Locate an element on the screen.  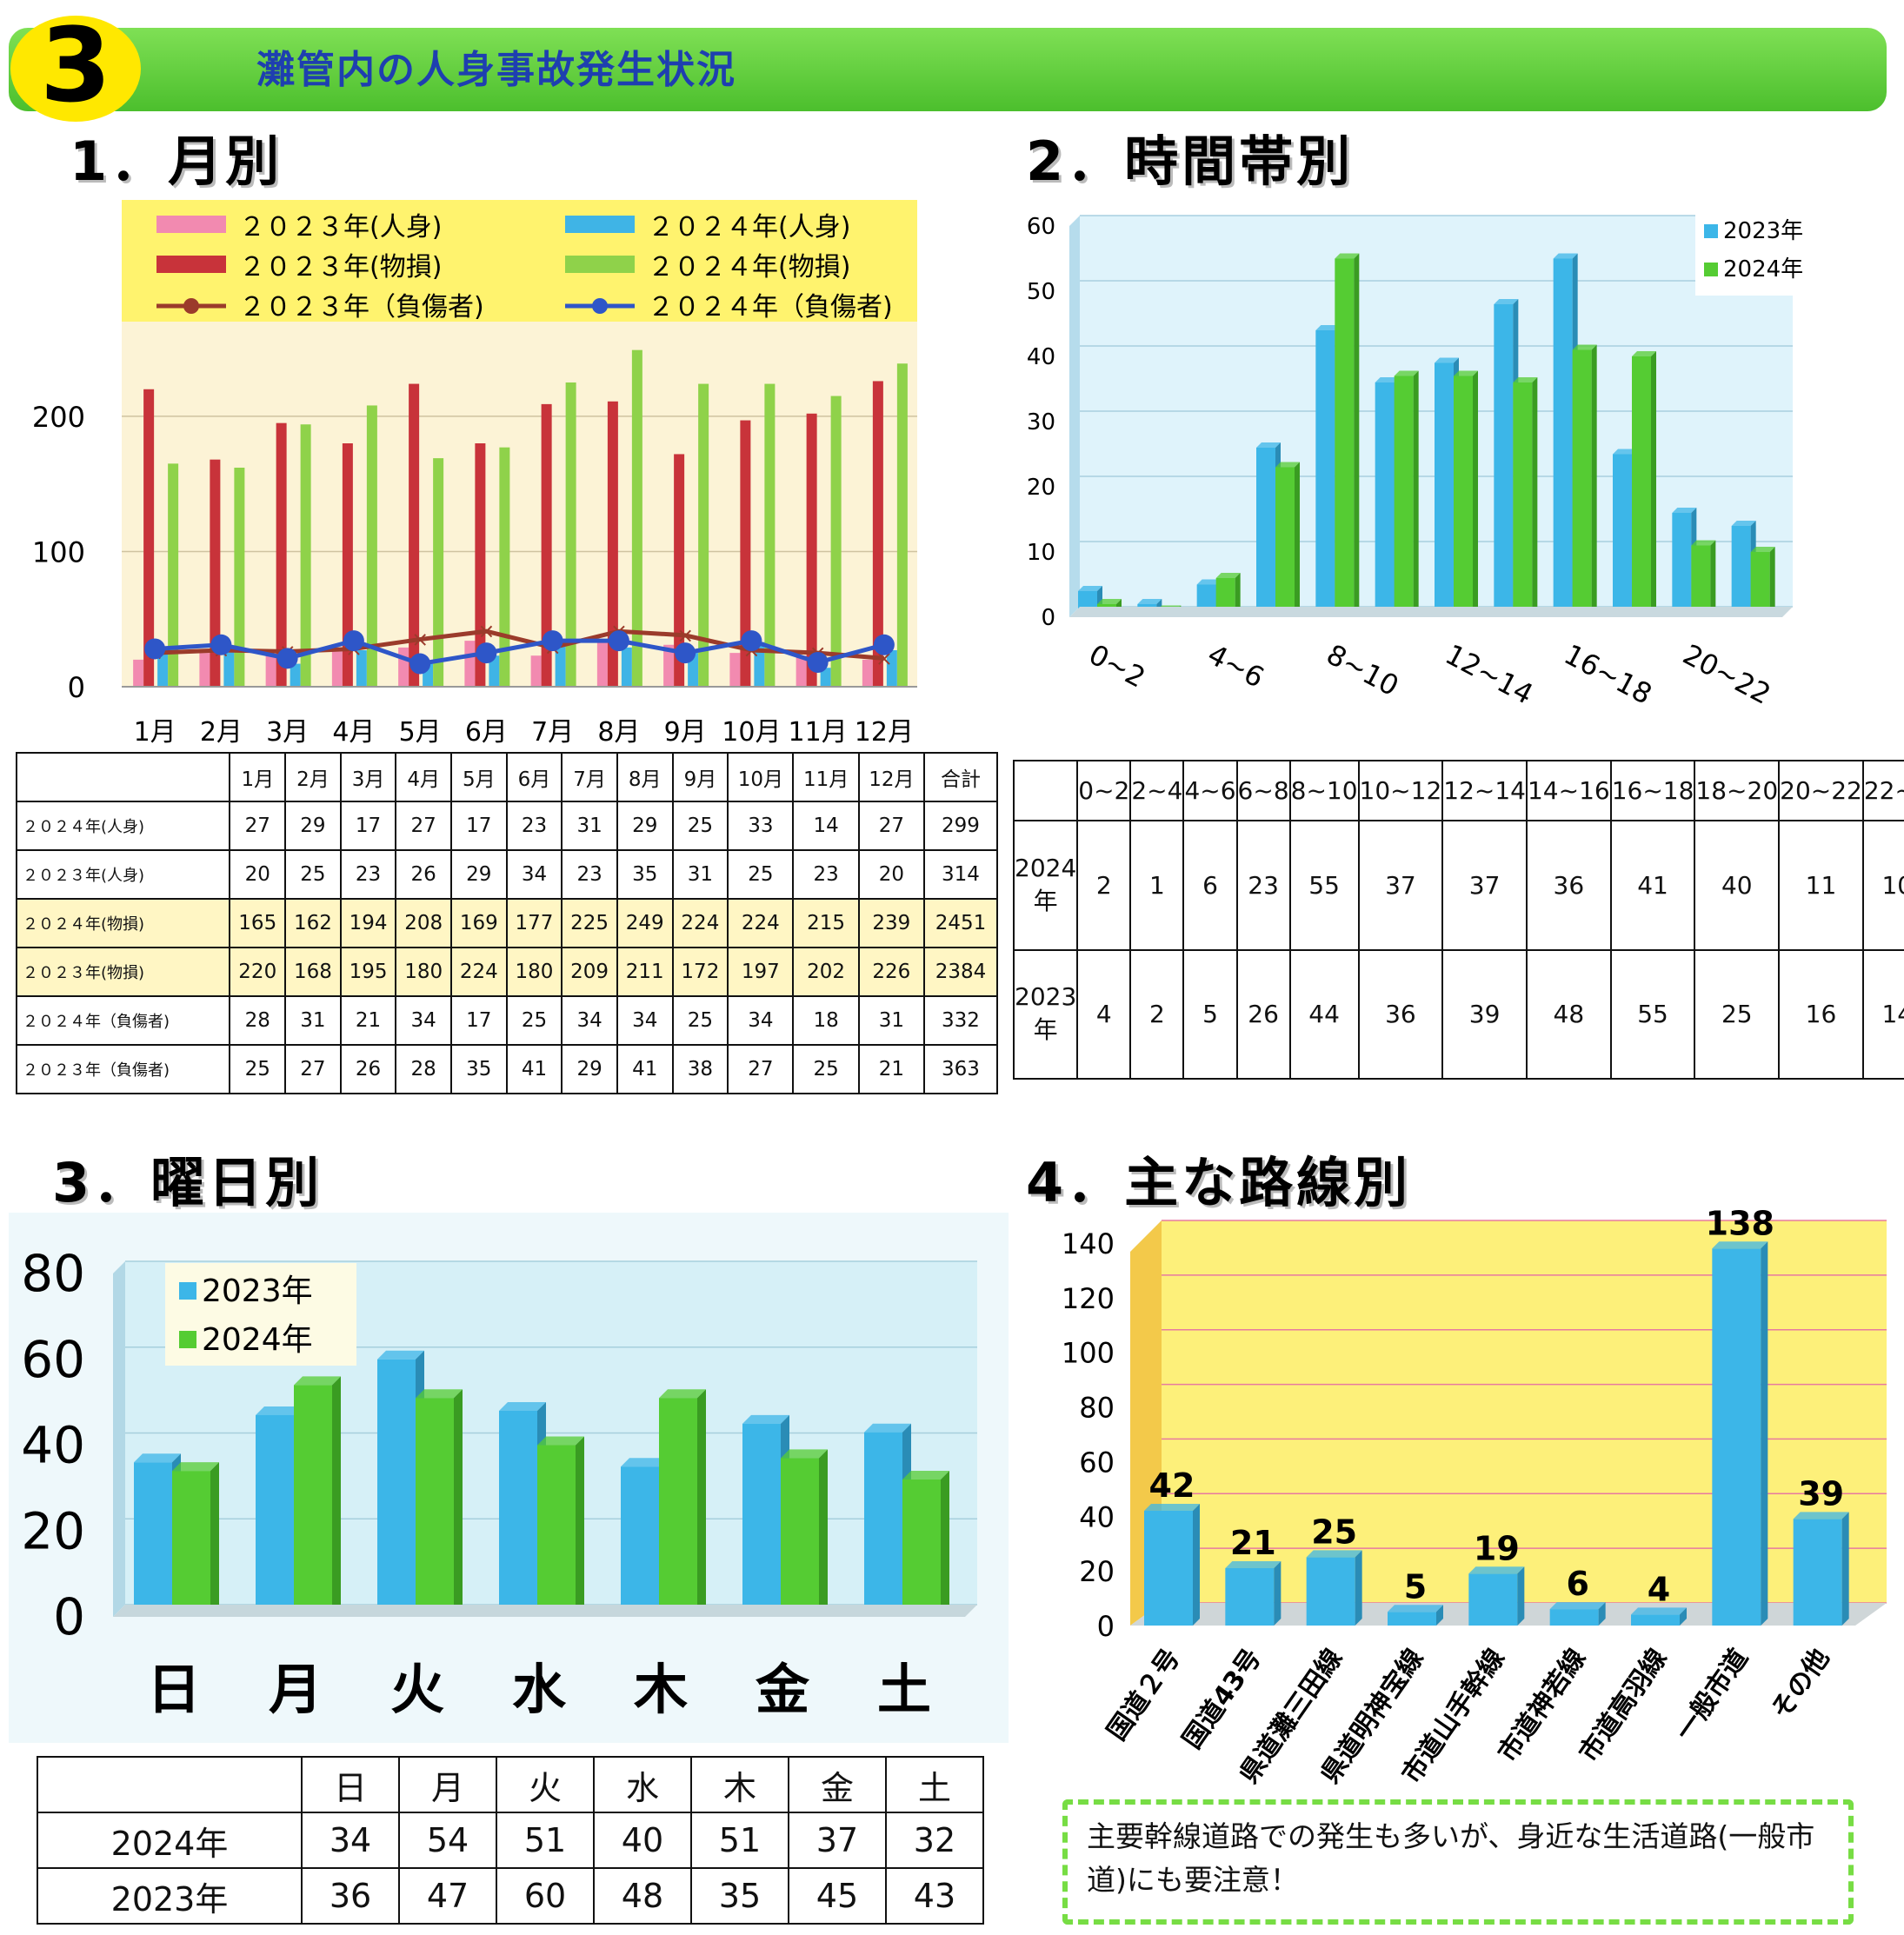
bar-route-top is located at coordinates (1496, 1570).